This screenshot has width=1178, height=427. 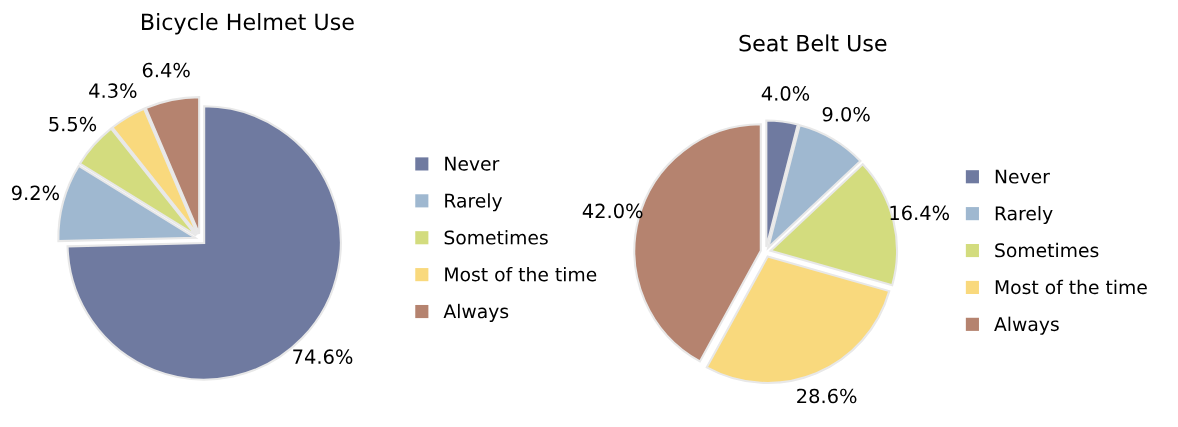 What do you see at coordinates (166, 70) in the screenshot?
I see `data-label: 6.4%` at bounding box center [166, 70].